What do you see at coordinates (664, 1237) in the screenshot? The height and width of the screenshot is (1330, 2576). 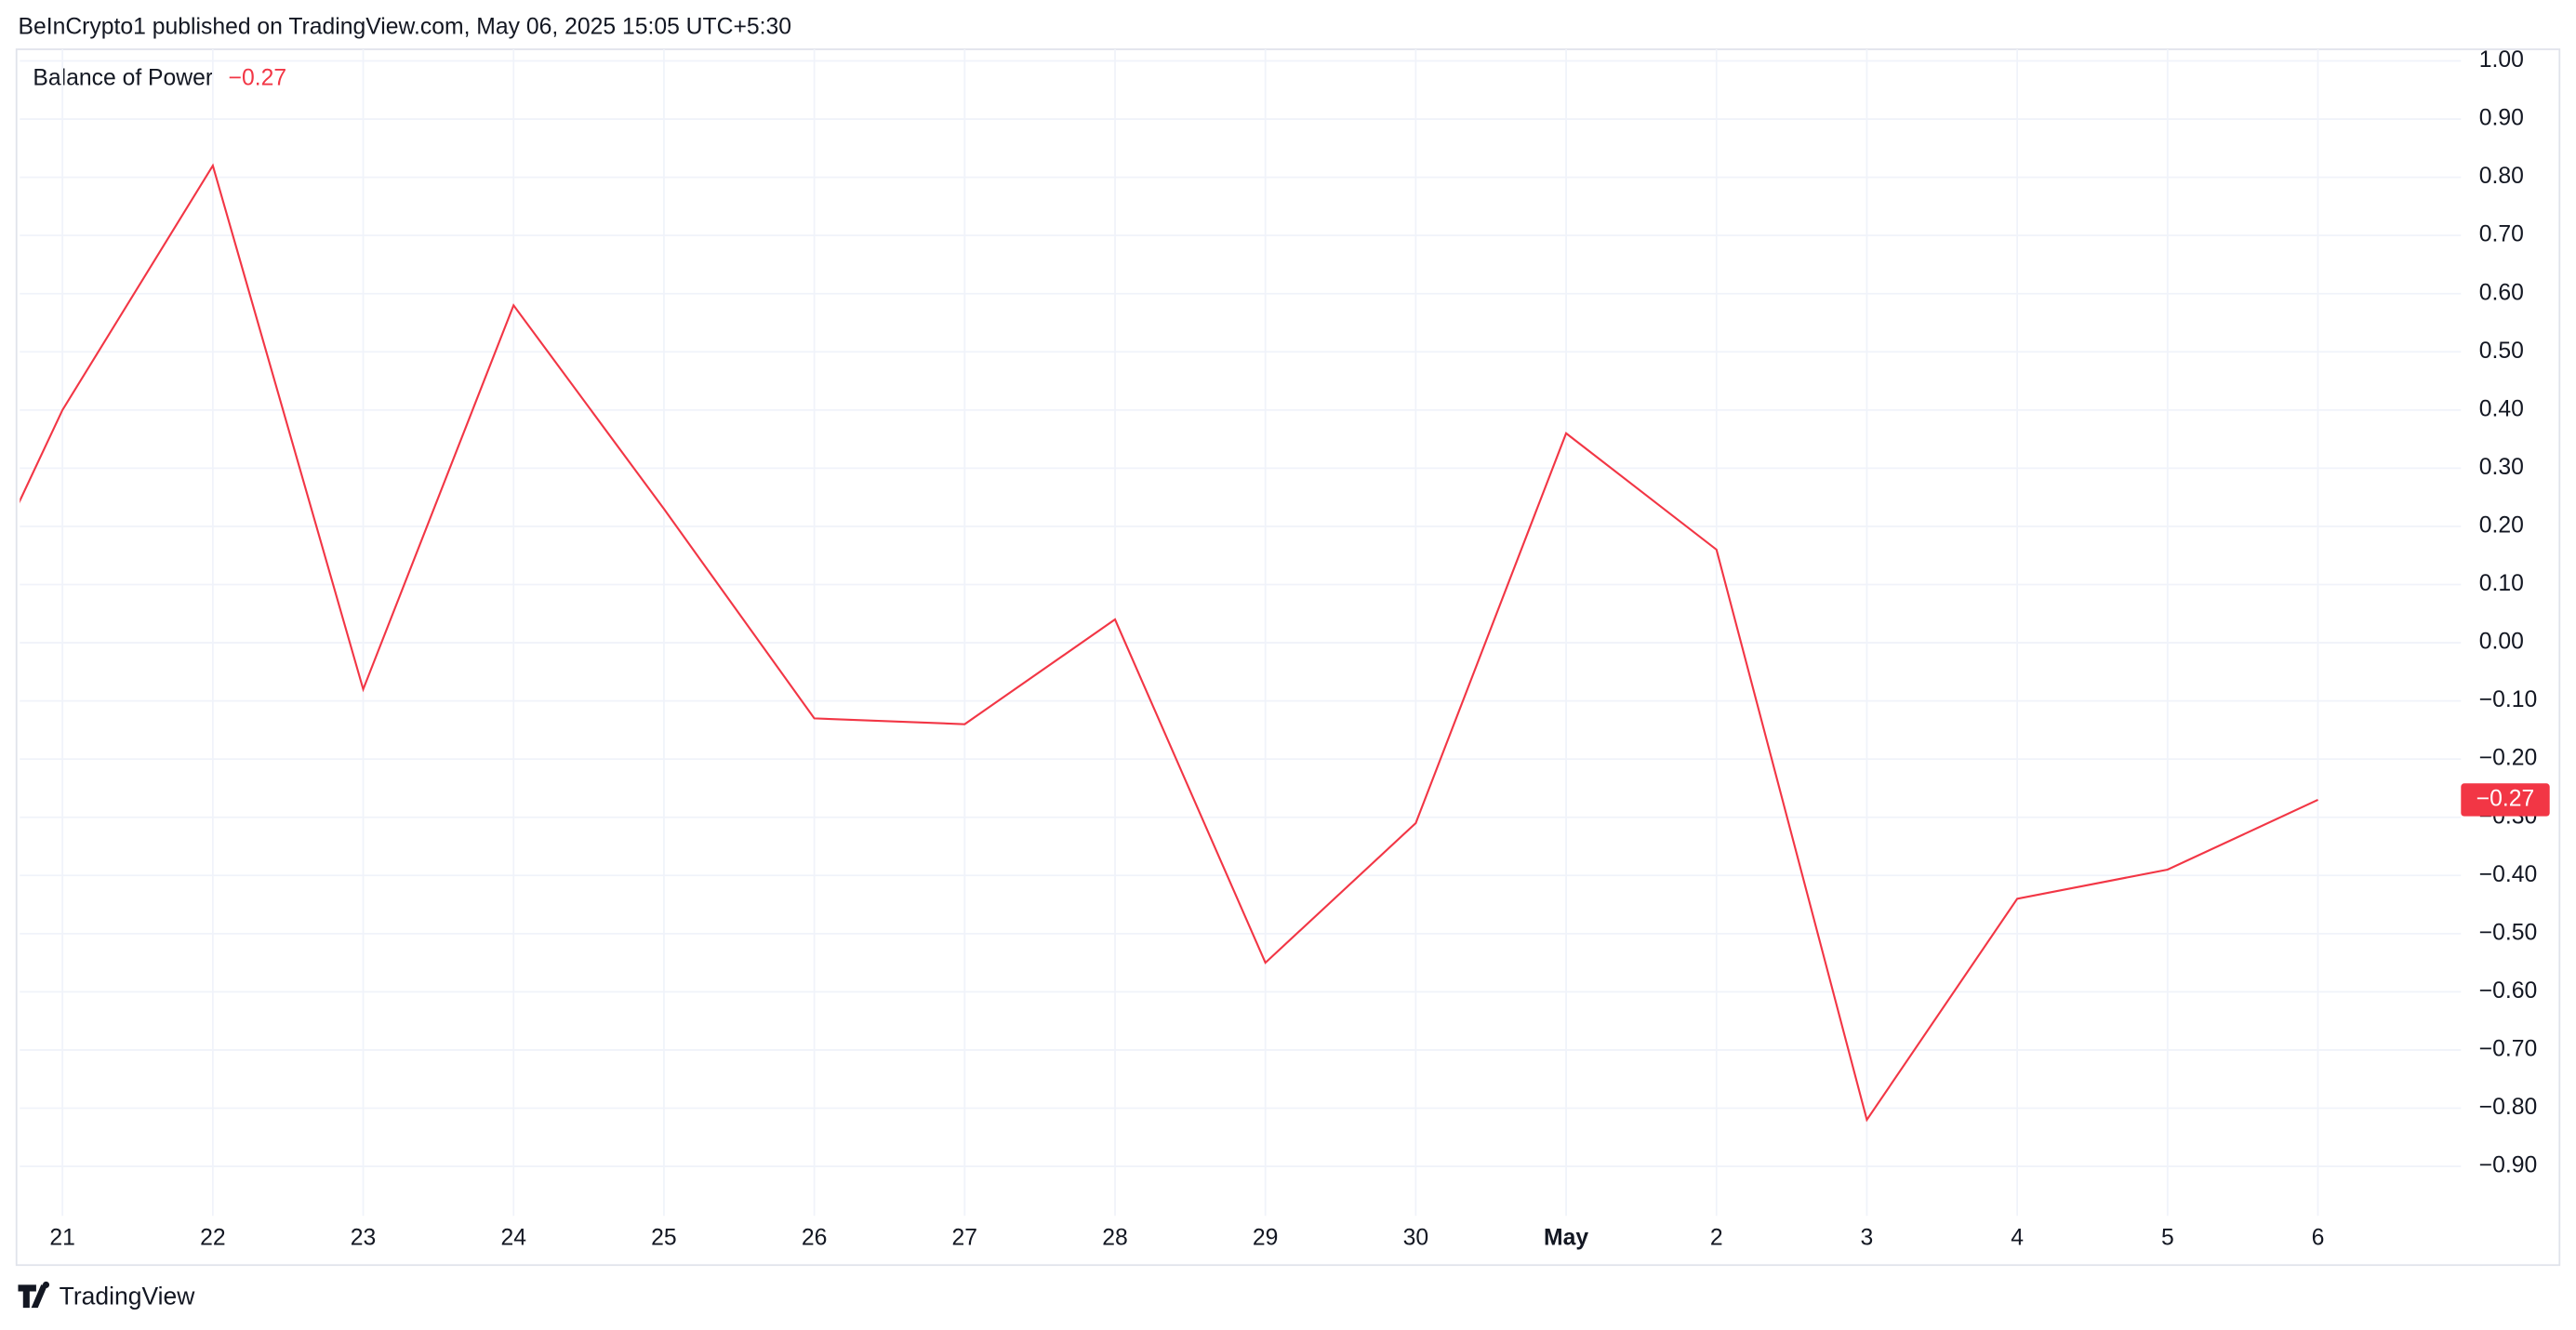 I see `x-tick-label: 25` at bounding box center [664, 1237].